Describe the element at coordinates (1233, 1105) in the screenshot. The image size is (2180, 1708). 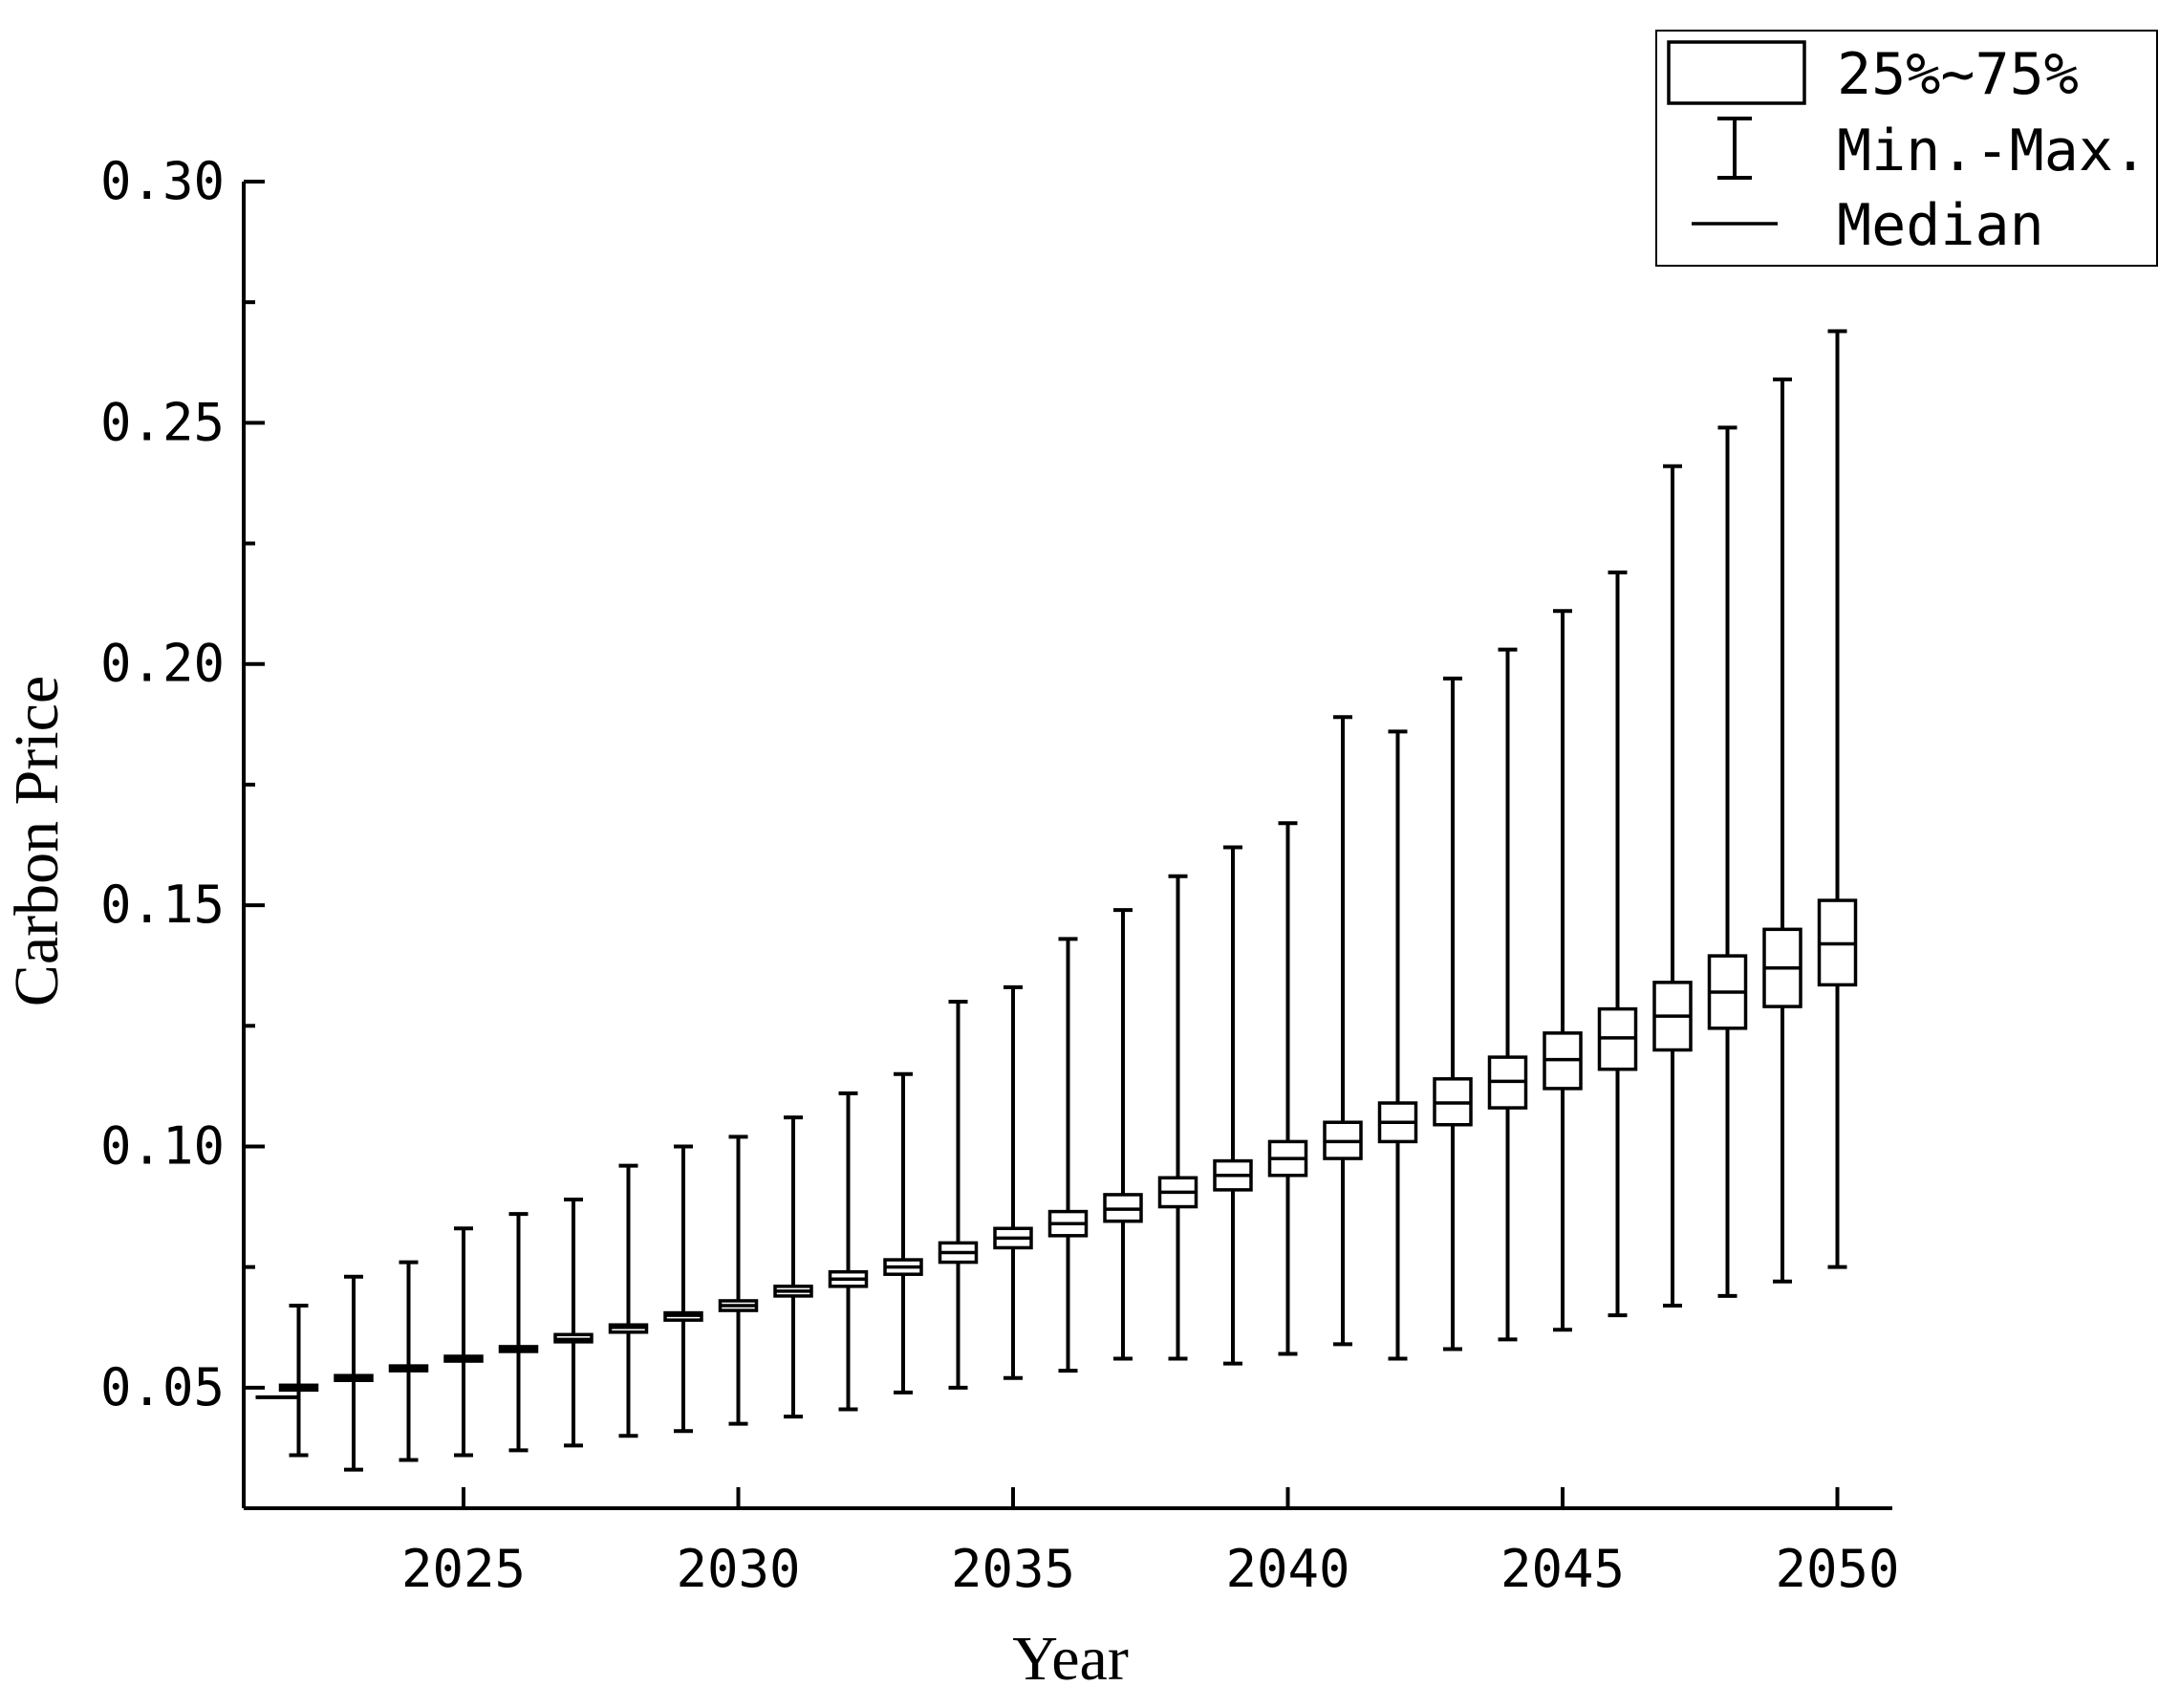
I see `box-2039` at that location.